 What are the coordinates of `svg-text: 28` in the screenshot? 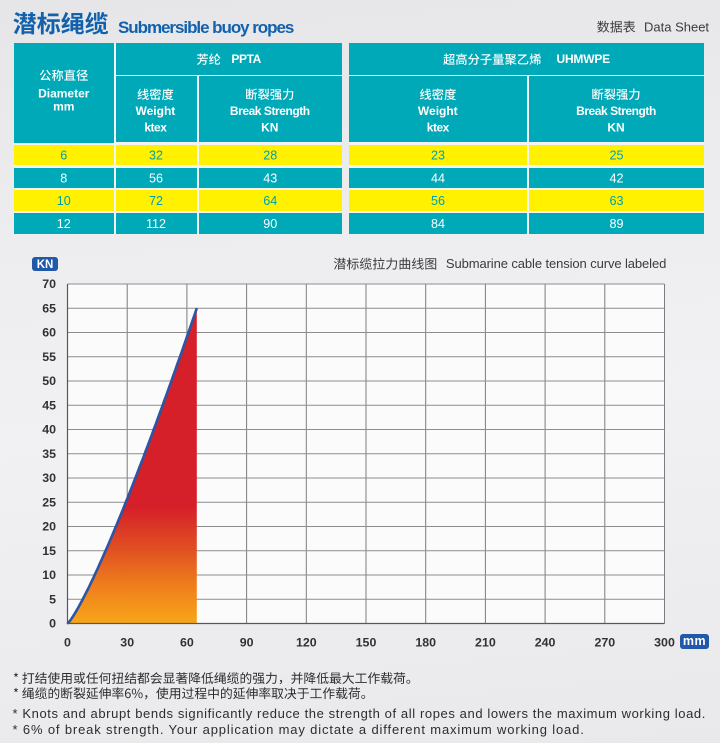 It's located at (270, 156).